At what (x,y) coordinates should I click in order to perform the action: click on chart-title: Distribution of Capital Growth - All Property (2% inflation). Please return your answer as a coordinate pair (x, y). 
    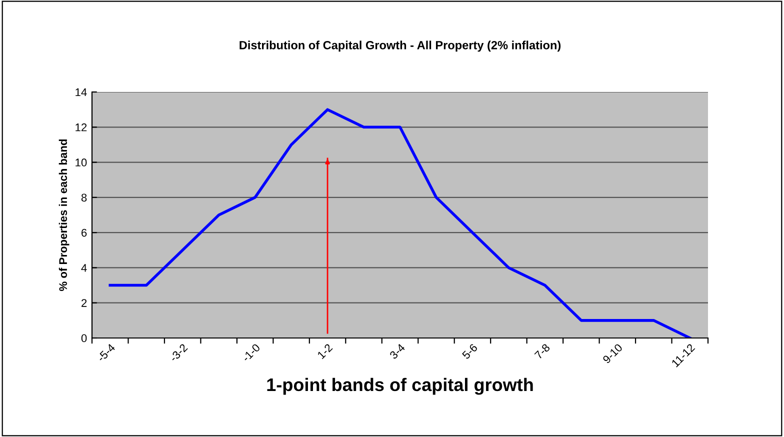
    Looking at the image, I should click on (400, 46).